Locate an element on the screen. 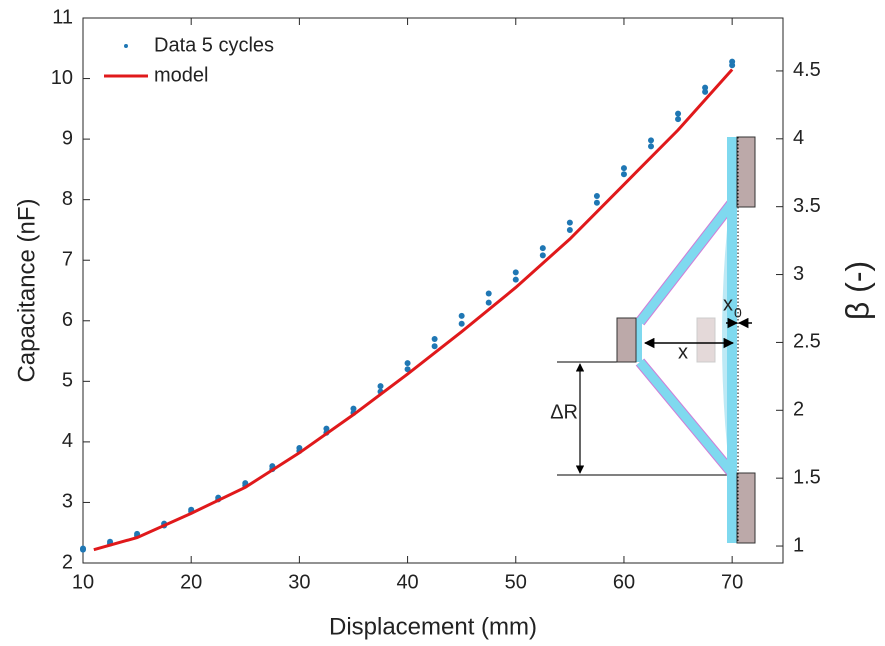 This screenshot has height=646, width=885. x-tick-label: 10 is located at coordinates (83, 582).